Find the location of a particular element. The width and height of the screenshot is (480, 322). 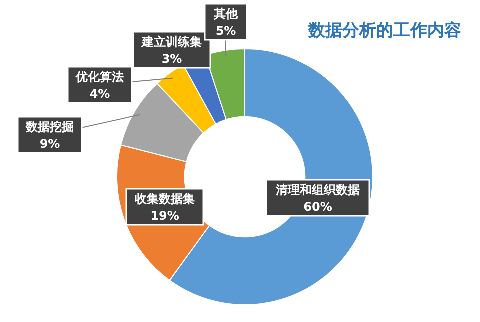

data-label: 60% is located at coordinates (318, 207).